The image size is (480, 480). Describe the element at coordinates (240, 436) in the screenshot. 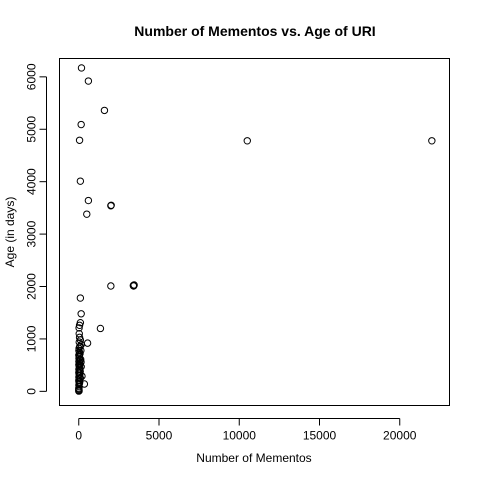

I see `x-tick-label: 10000` at that location.